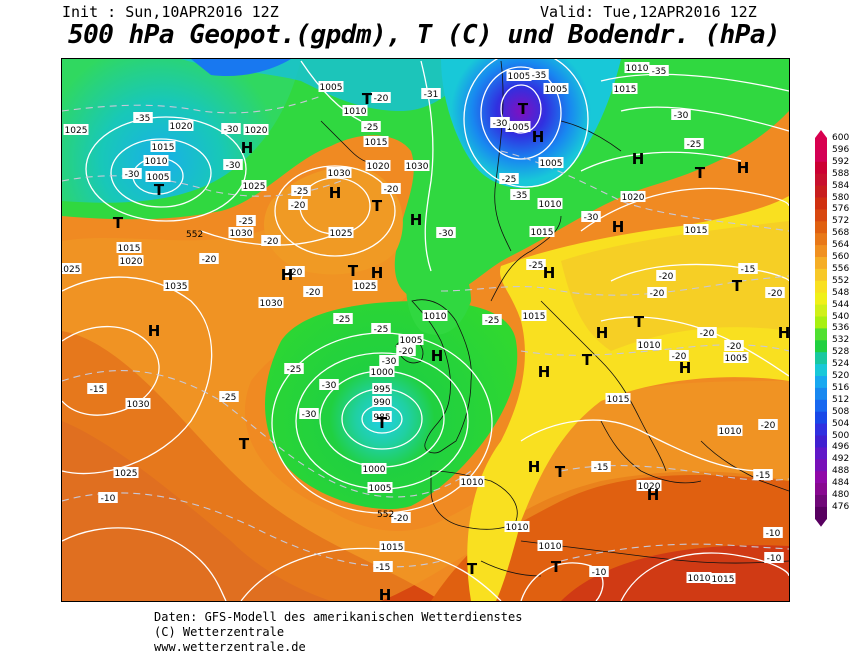 Image resolution: width=850 pixels, height=657 pixels. What do you see at coordinates (666, 277) in the screenshot?
I see `temperature-label-text: -20` at bounding box center [666, 277].